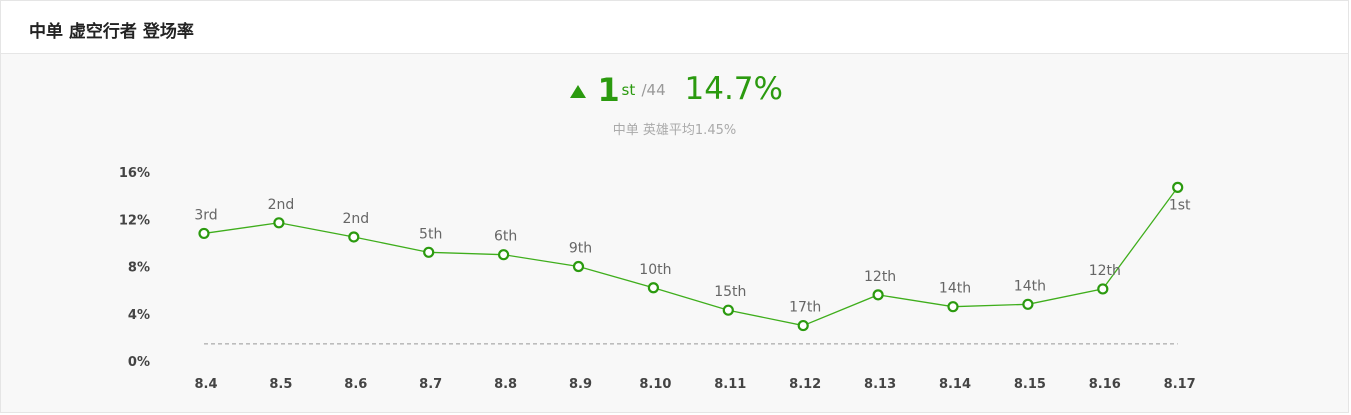 This screenshot has width=1351, height=415. I want to click on x-tick-label: 8.16, so click(1105, 384).